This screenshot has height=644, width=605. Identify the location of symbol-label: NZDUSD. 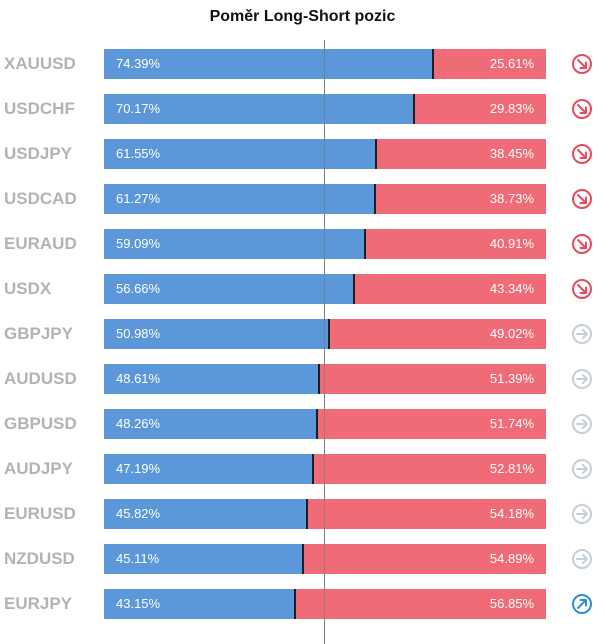
(39, 558).